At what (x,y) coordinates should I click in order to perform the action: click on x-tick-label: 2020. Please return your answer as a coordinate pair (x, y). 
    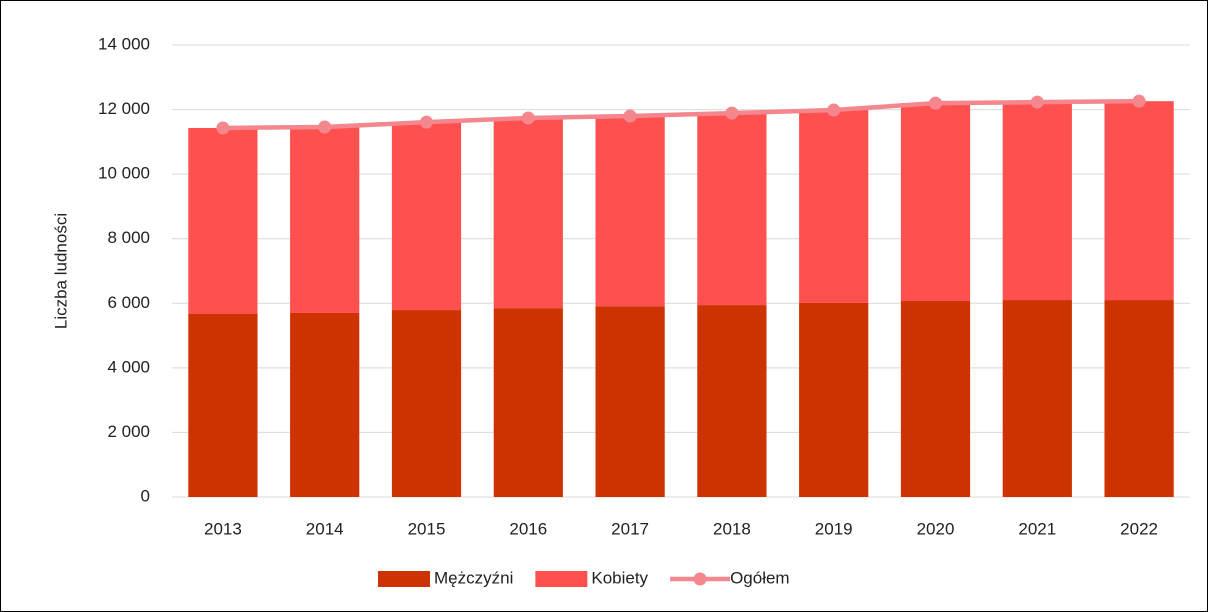
    Looking at the image, I should click on (936, 528).